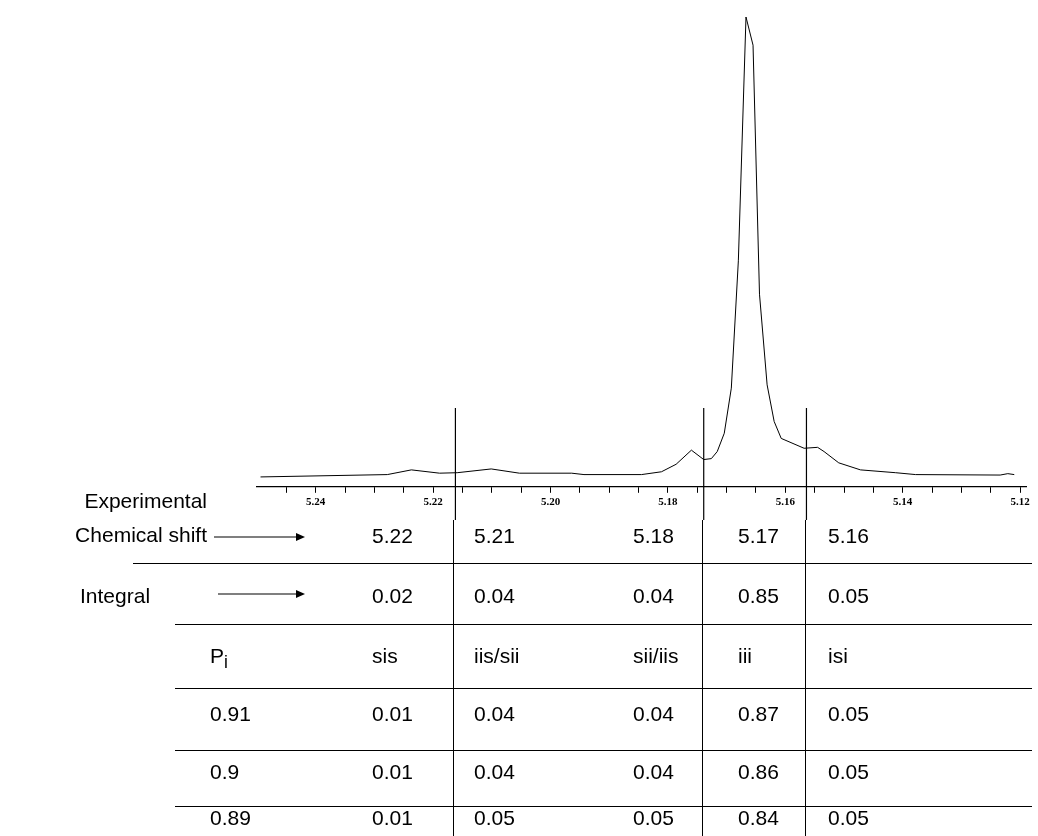 The height and width of the screenshot is (836, 1038). I want to click on text: 5.17, so click(758, 536).